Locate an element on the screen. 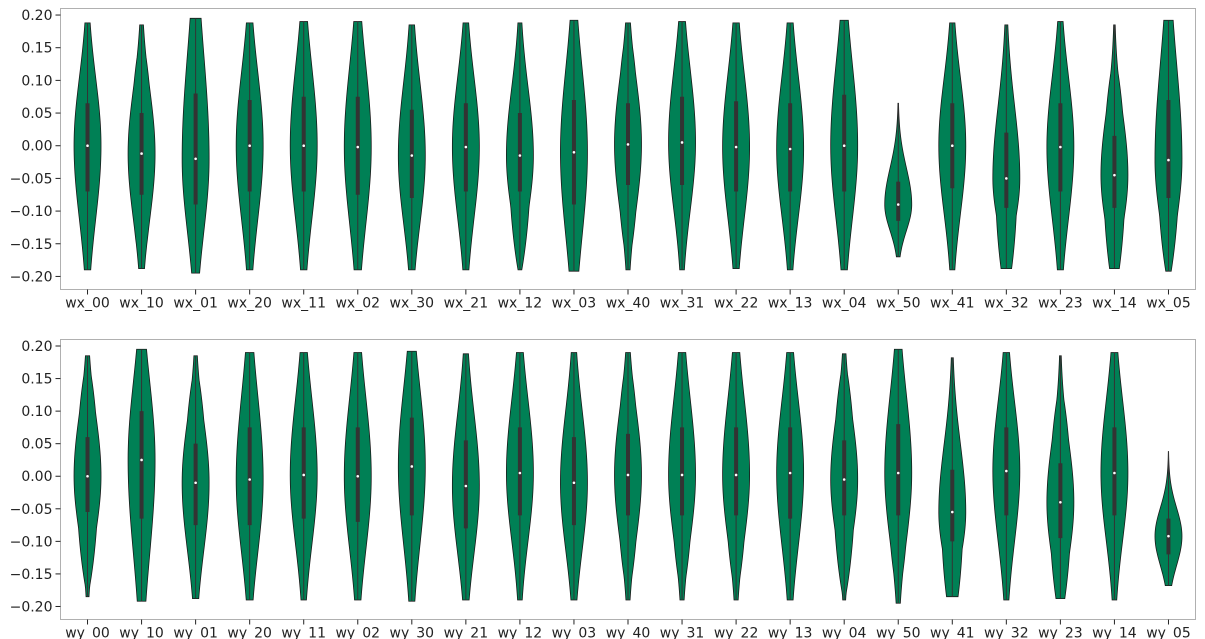 The image size is (1205, 639). y-tick-label: −0.05 is located at coordinates (31, 179).